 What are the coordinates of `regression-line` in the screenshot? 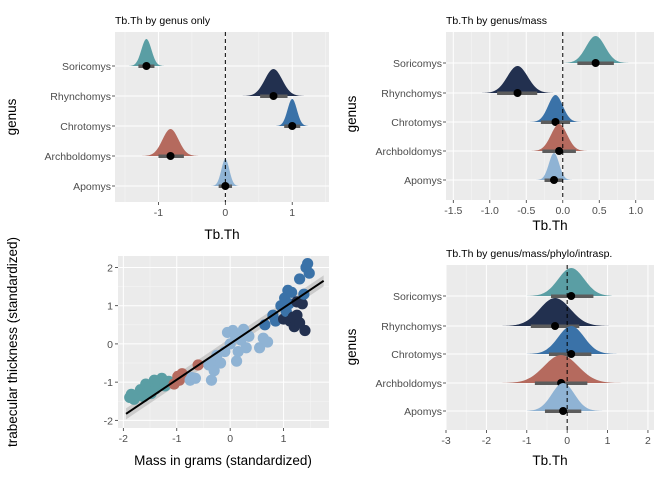 It's located at (225, 347).